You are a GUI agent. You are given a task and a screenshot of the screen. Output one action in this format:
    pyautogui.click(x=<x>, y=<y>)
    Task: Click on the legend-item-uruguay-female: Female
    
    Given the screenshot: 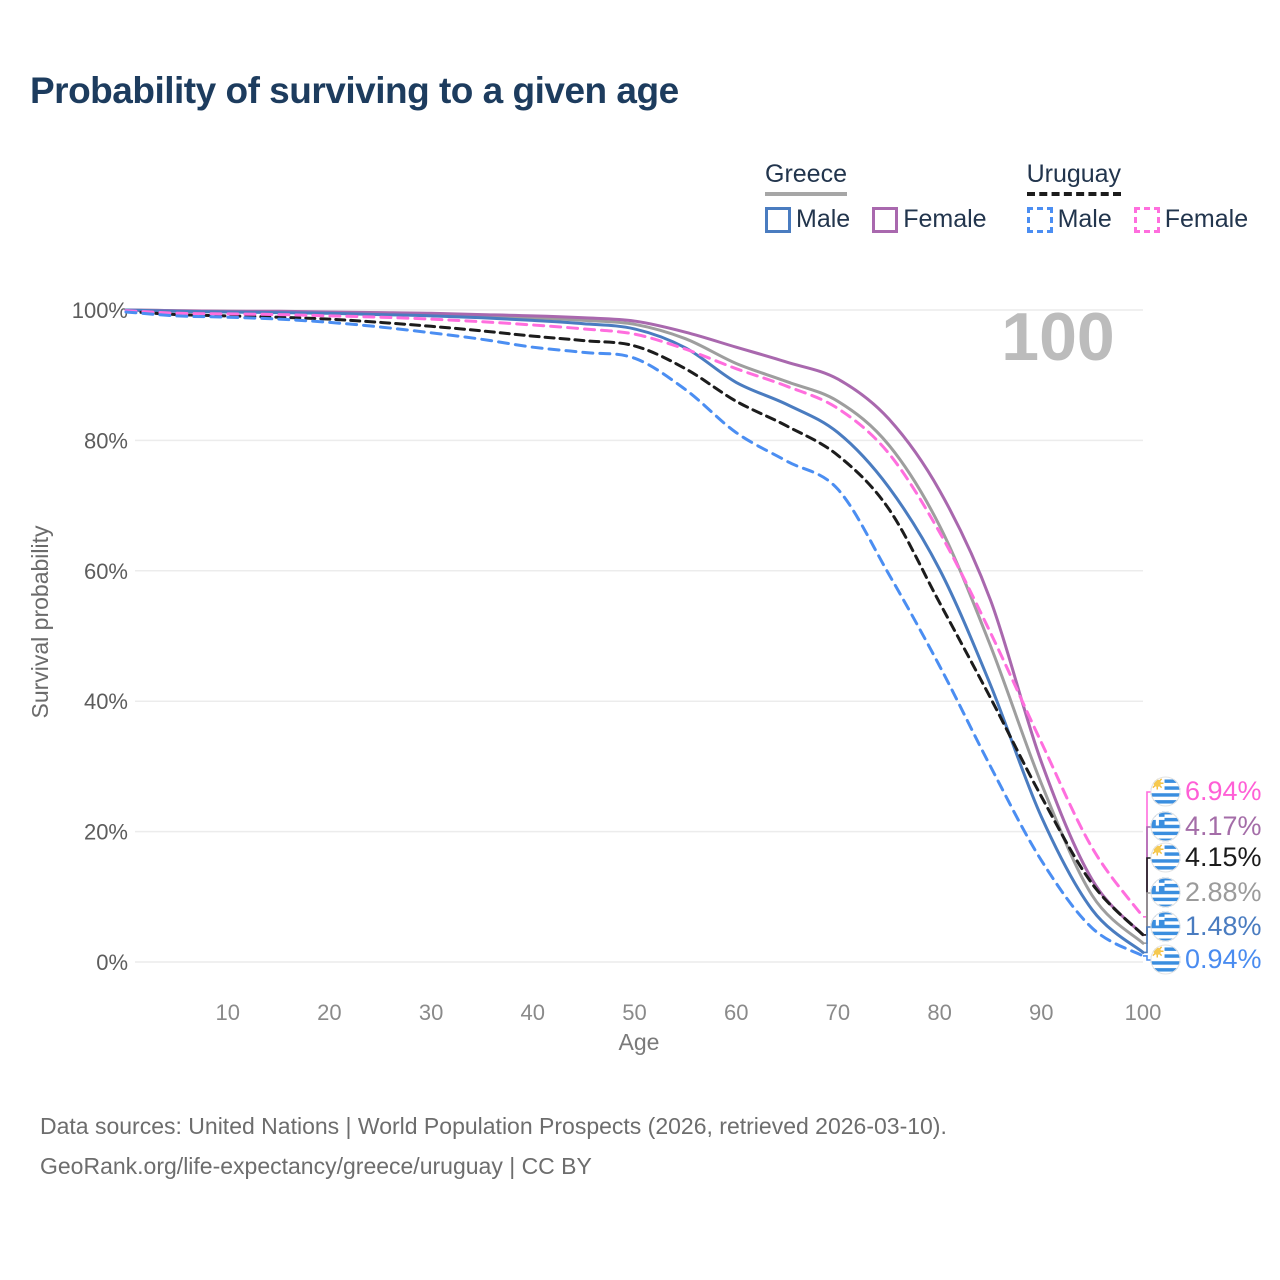 What is the action you would take?
    pyautogui.click(x=1191, y=219)
    